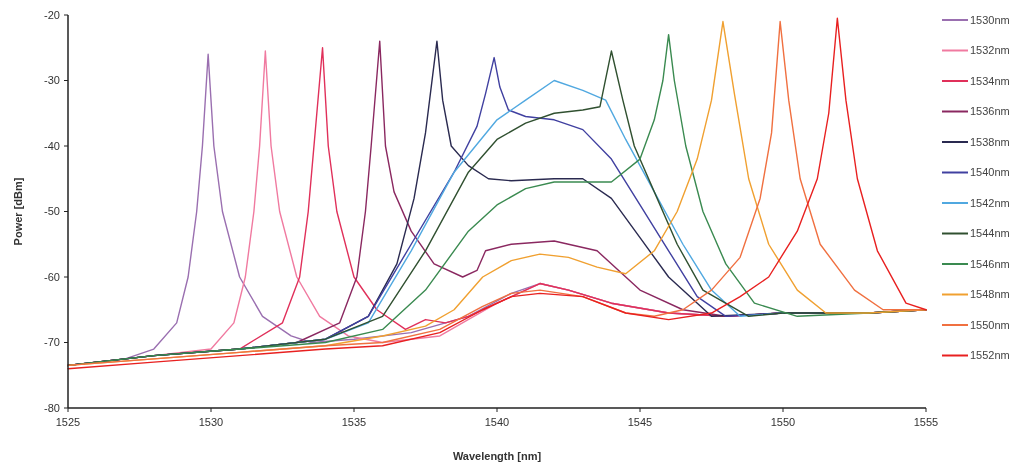 Image resolution: width=1031 pixels, height=470 pixels. Describe the element at coordinates (52, 145) in the screenshot. I see `y-tick-label: -40` at that location.